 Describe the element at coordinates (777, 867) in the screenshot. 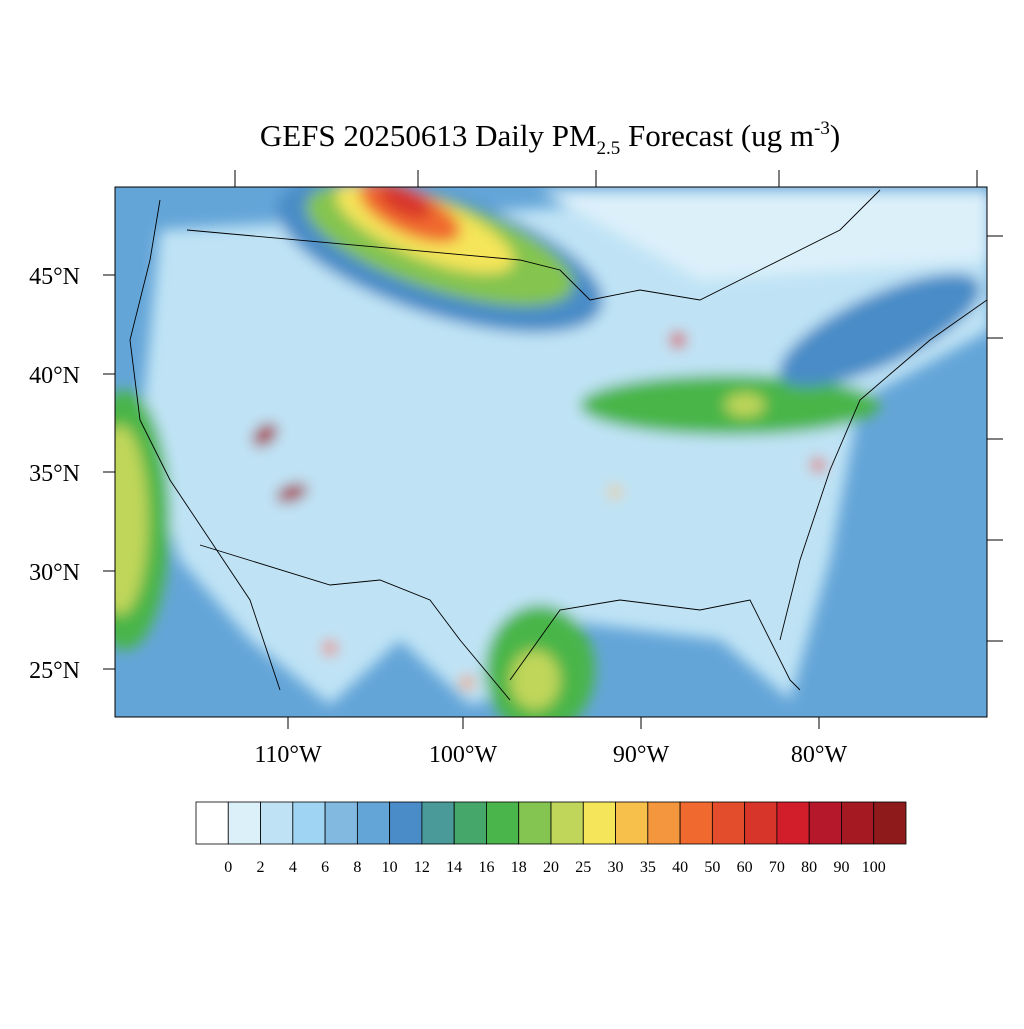

I see `colorbar-label: 70` at that location.